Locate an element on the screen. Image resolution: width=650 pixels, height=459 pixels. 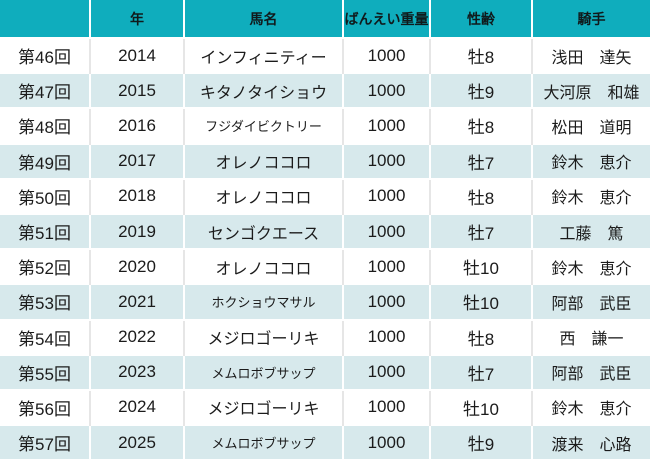
year-cell: 2015 is located at coordinates (136, 90).